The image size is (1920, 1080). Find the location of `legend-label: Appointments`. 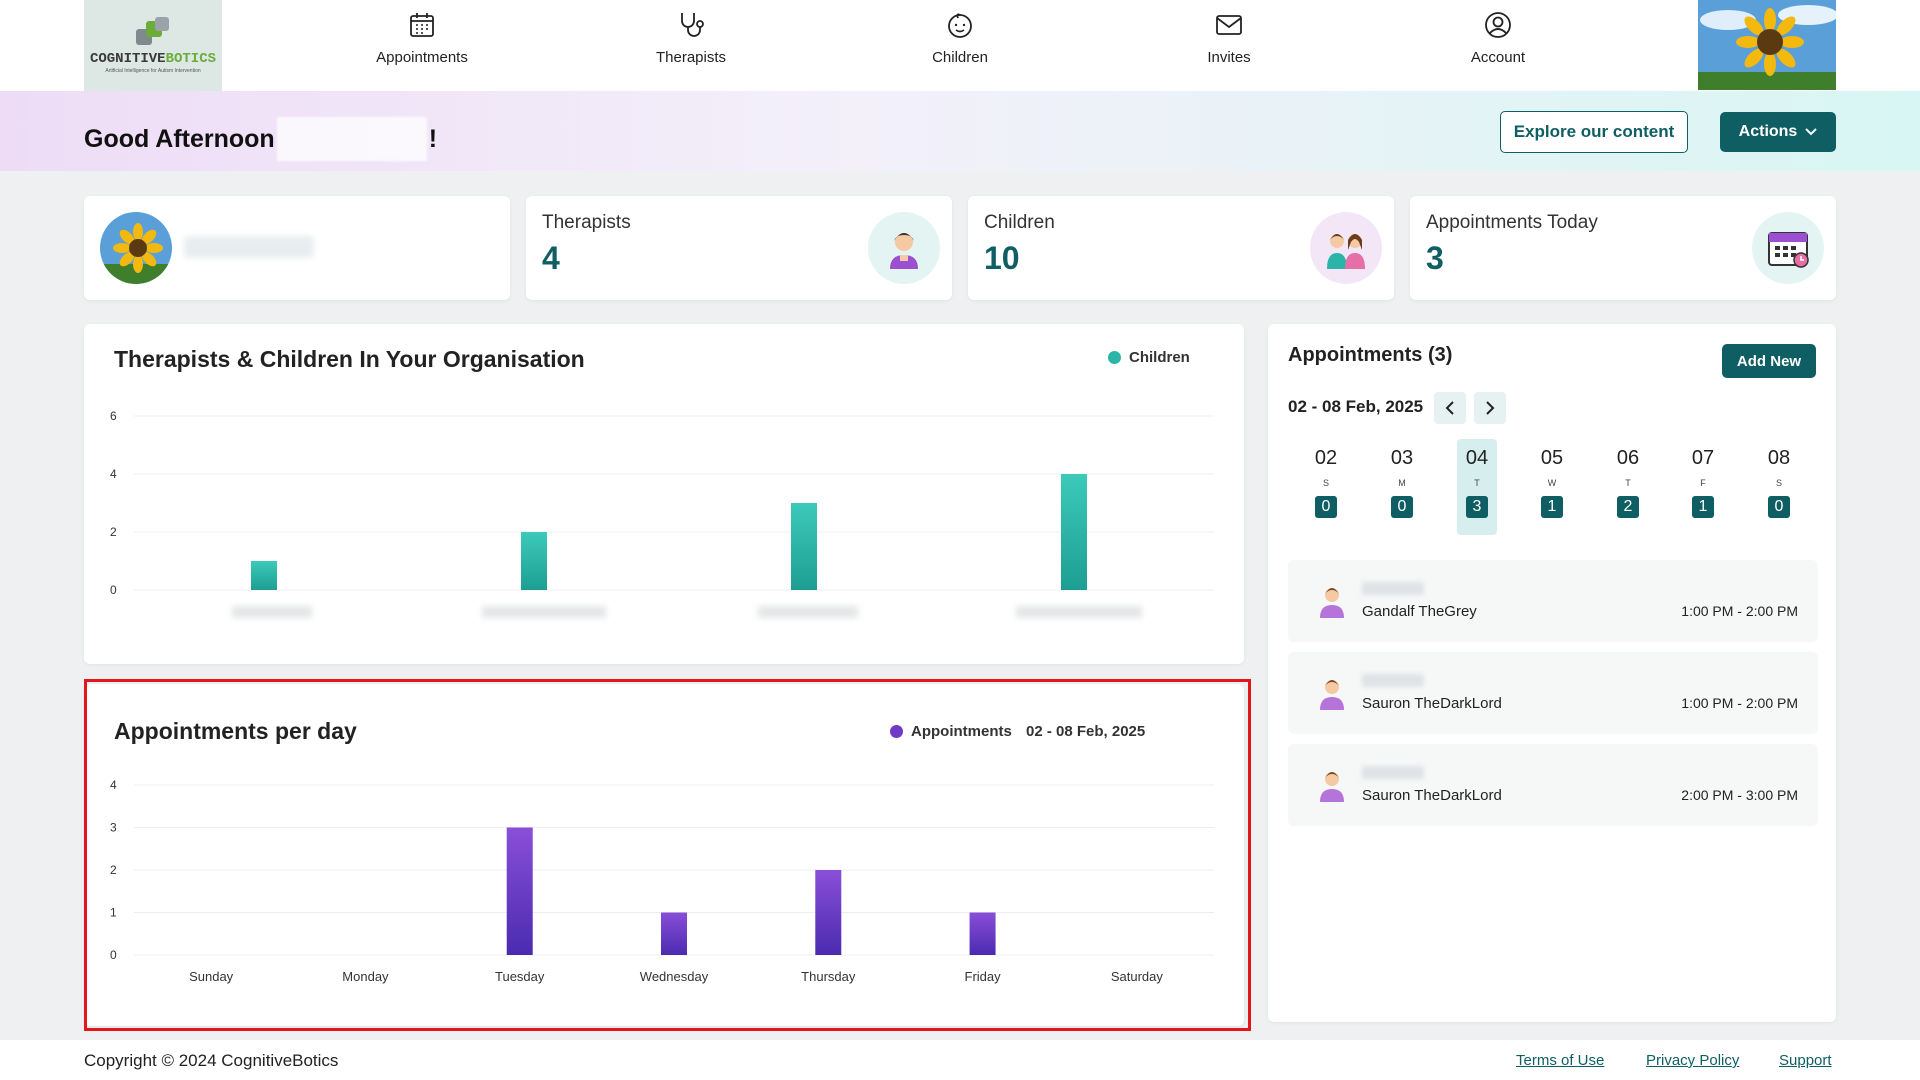

legend-label: Appointments is located at coordinates (961, 731).